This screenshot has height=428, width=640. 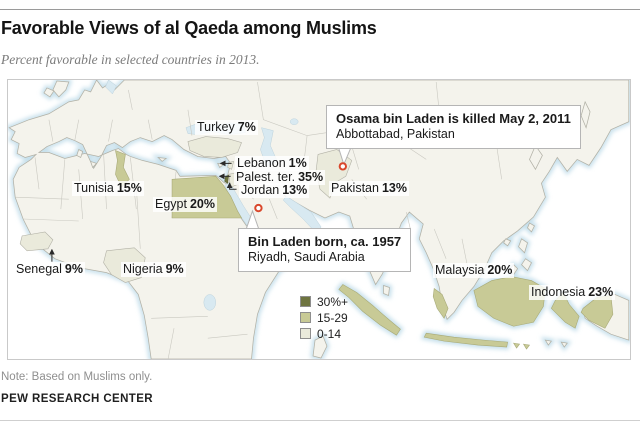 I want to click on country-sumatra, so click(x=369, y=310).